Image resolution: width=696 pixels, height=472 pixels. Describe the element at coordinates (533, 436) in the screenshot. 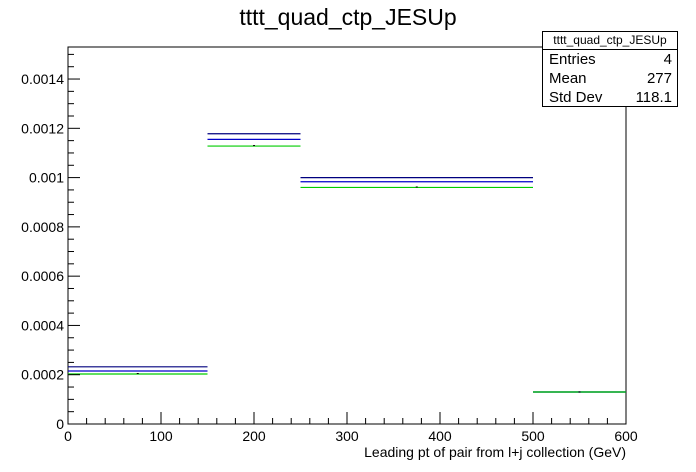

I see `x-tick-label: 500` at that location.